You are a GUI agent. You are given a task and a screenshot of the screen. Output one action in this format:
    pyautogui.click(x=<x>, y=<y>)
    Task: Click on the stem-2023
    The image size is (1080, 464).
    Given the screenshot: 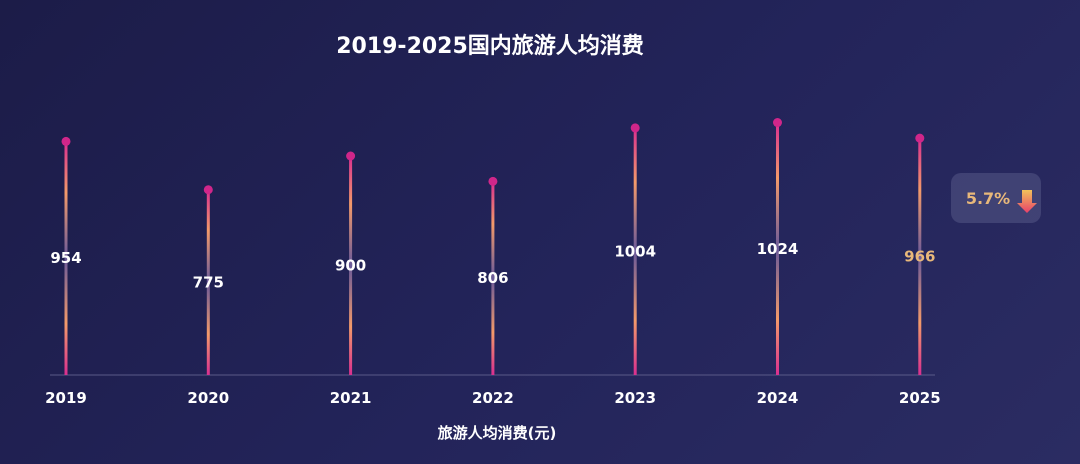 What is the action you would take?
    pyautogui.click(x=635, y=251)
    